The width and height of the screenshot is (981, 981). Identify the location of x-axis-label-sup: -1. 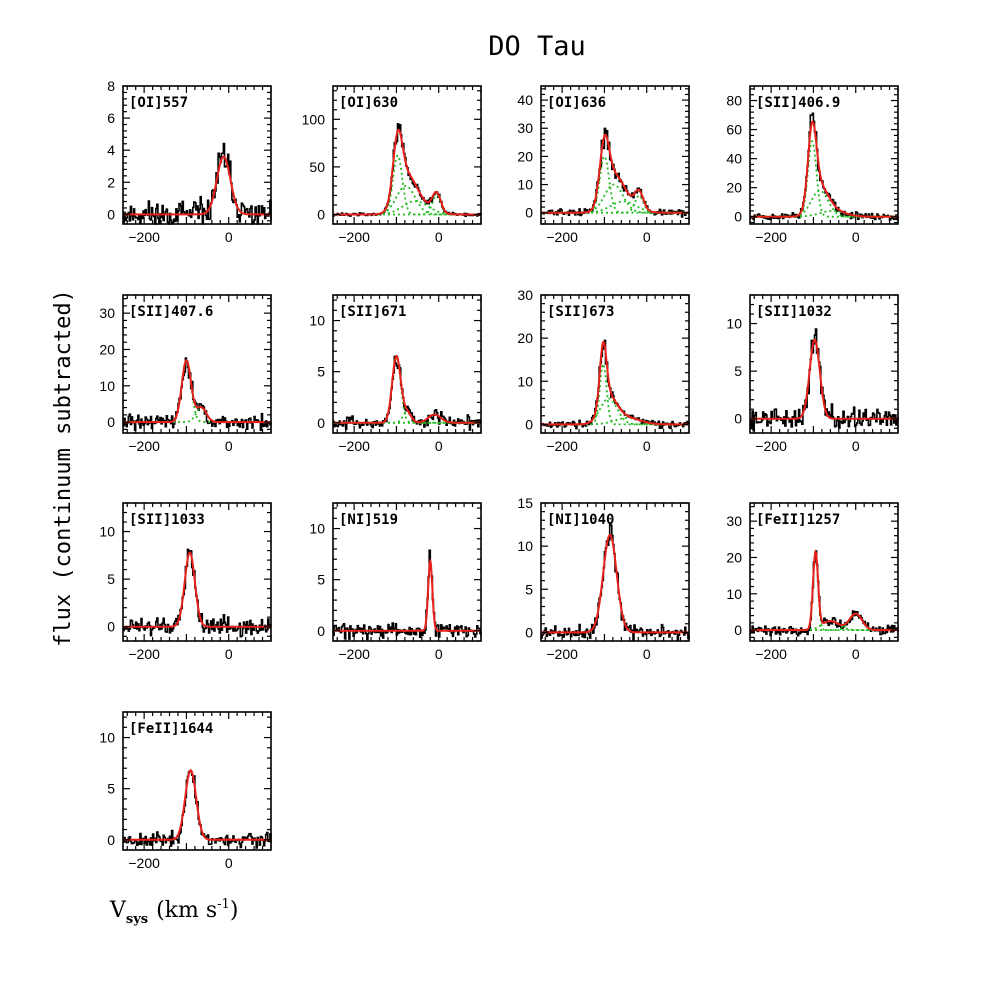
(223, 904).